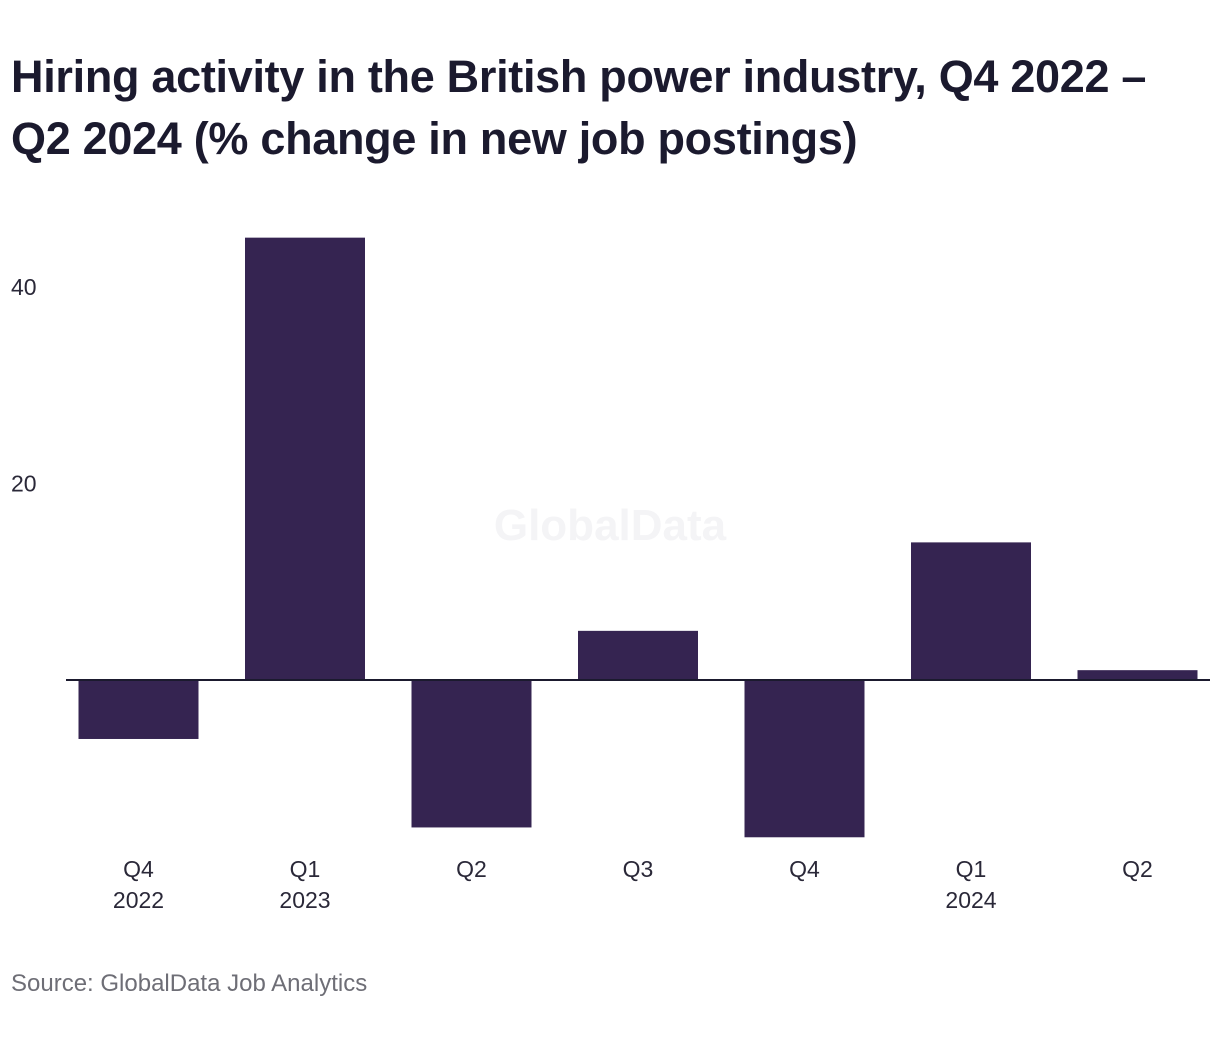 This screenshot has width=1220, height=1044. Describe the element at coordinates (138, 869) in the screenshot. I see `x-tick-label-0-0: Q4` at that location.